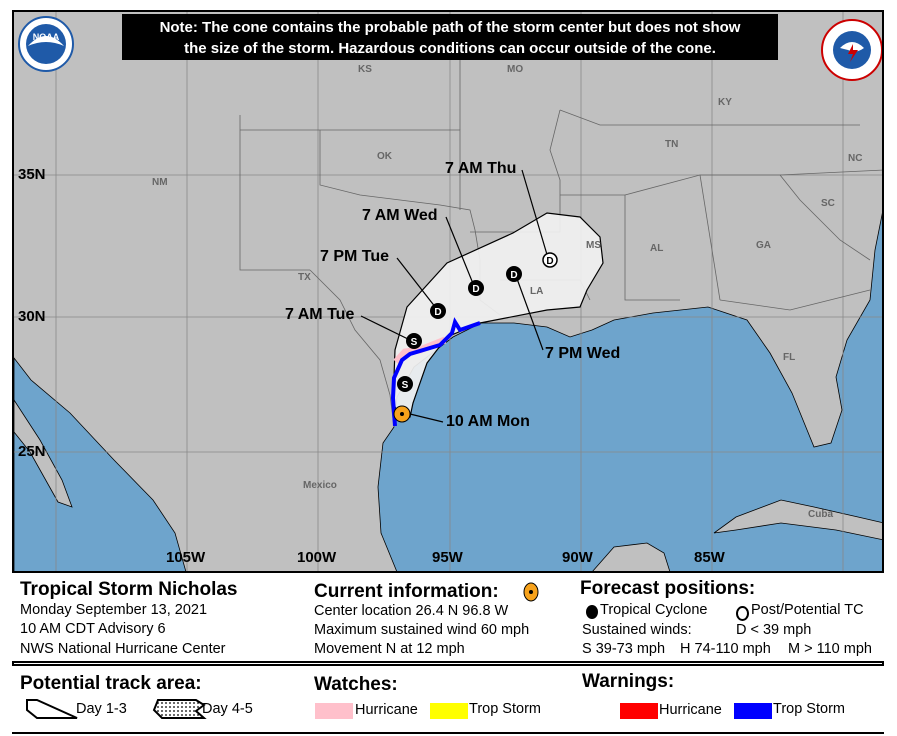 This screenshot has width=897, height=736. What do you see at coordinates (753, 711) in the screenshot?
I see `ts-warning-swatch` at bounding box center [753, 711].